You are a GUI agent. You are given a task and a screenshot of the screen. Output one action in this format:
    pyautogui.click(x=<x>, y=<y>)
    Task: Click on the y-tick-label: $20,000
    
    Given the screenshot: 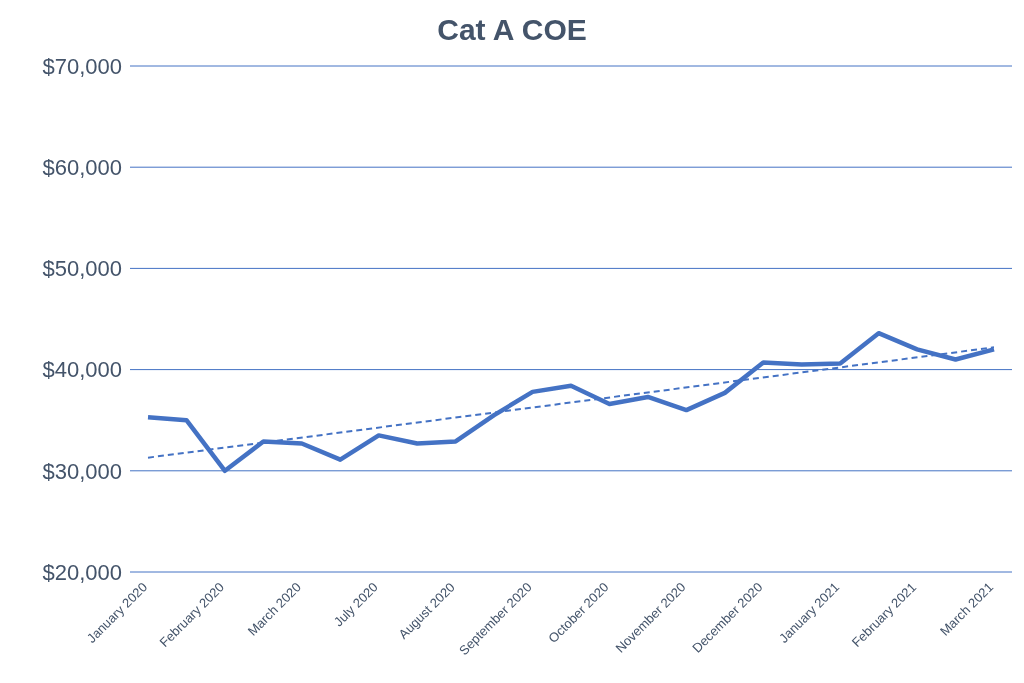 What is the action you would take?
    pyautogui.click(x=82, y=572)
    